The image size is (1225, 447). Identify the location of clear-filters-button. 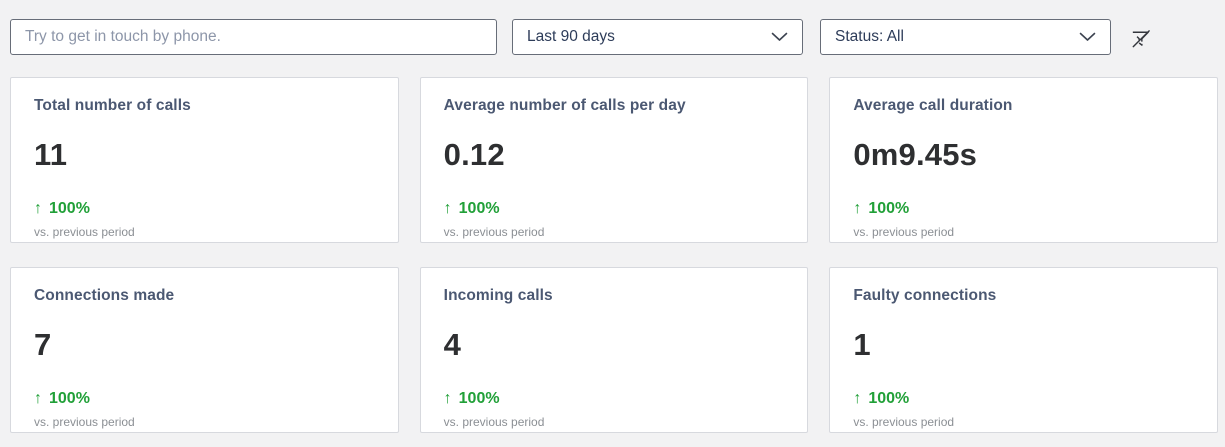
(1140, 38).